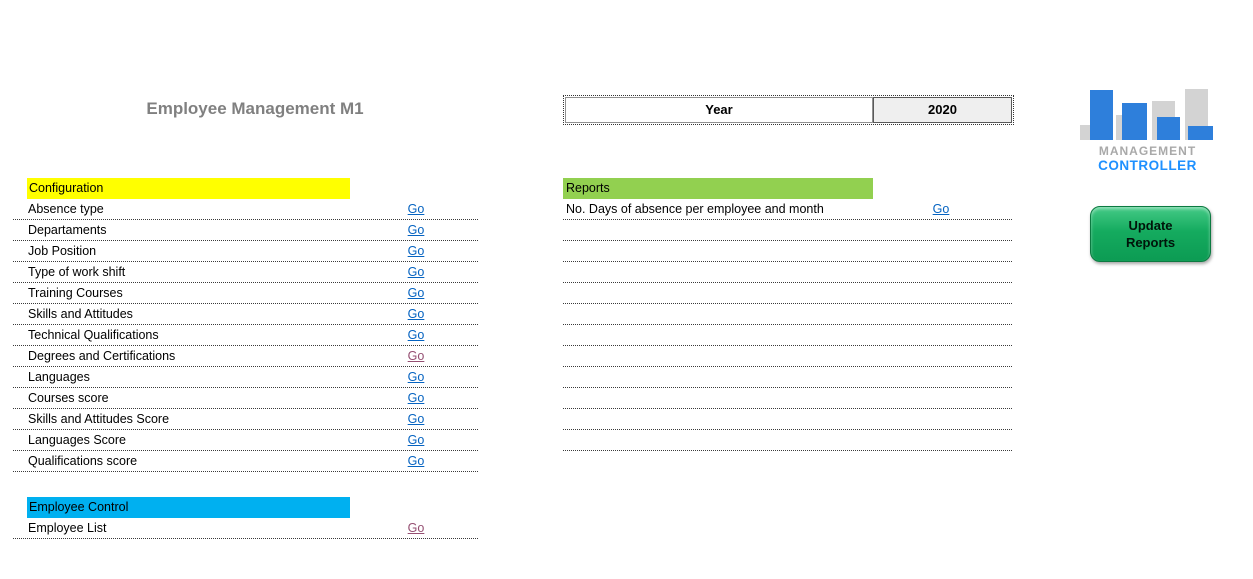 The height and width of the screenshot is (579, 1253). What do you see at coordinates (59, 377) in the screenshot?
I see `row-label: Languages` at bounding box center [59, 377].